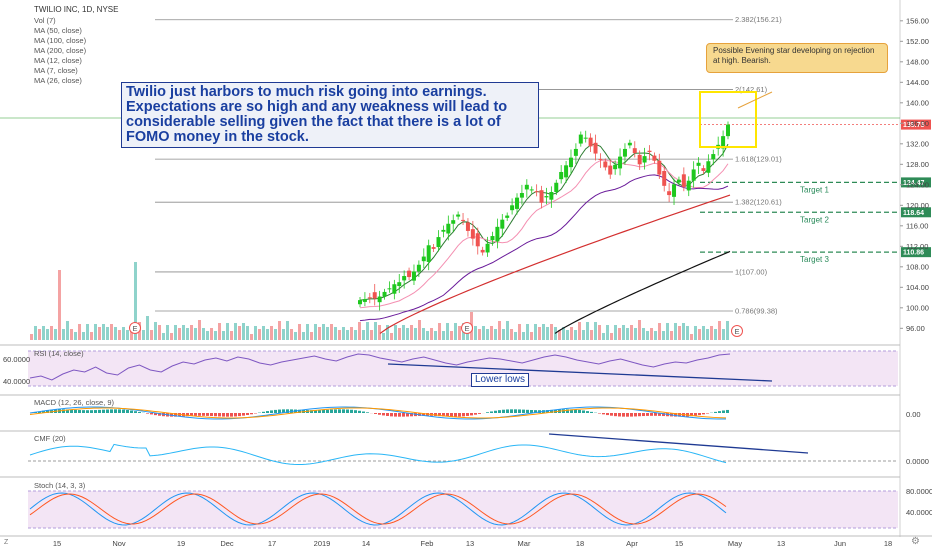 The height and width of the screenshot is (550, 932). What do you see at coordinates (544, 248) in the screenshot?
I see `ma-26-line` at bounding box center [544, 248].